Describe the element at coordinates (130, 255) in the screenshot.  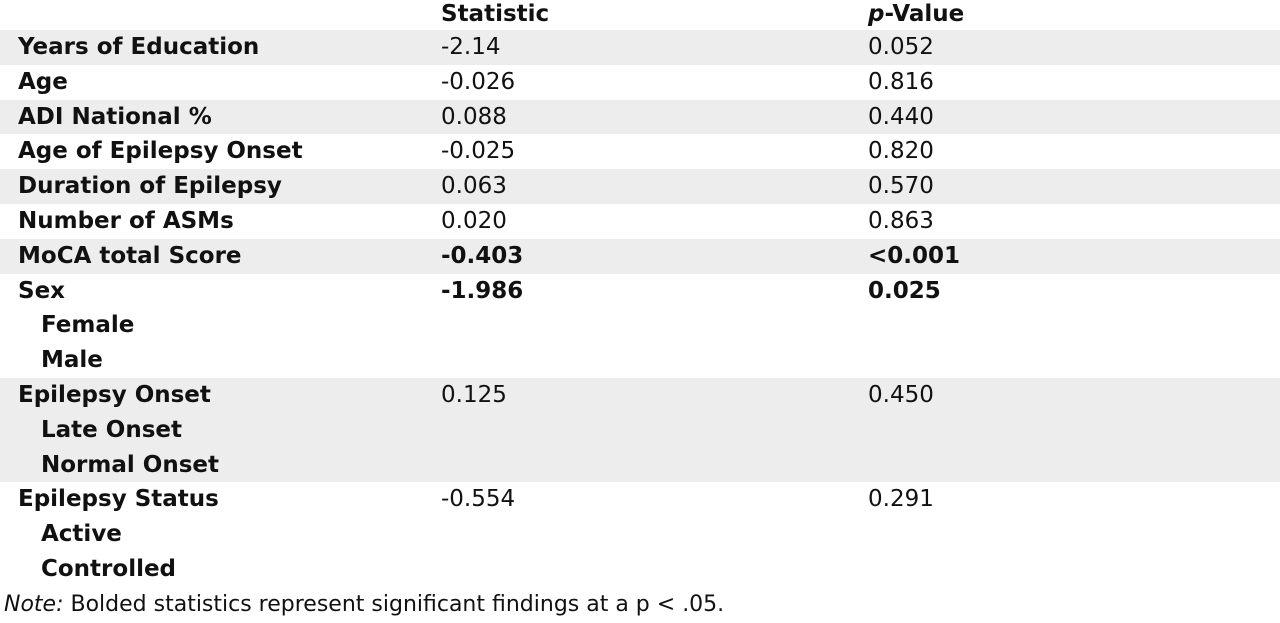
I see `row-label: MoCA total Score` at that location.